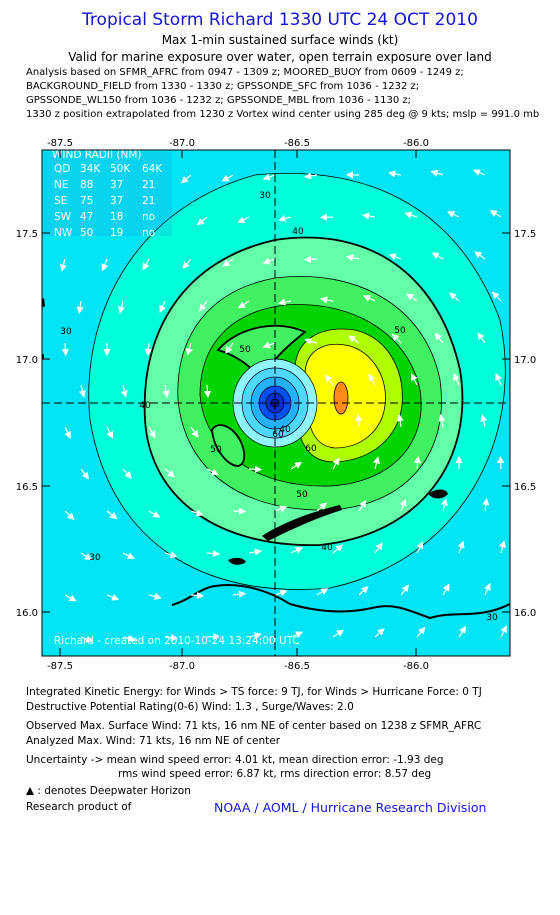 The width and height of the screenshot is (560, 915). Describe the element at coordinates (63, 217) in the screenshot. I see `wind-radii-cell: SW` at that location.